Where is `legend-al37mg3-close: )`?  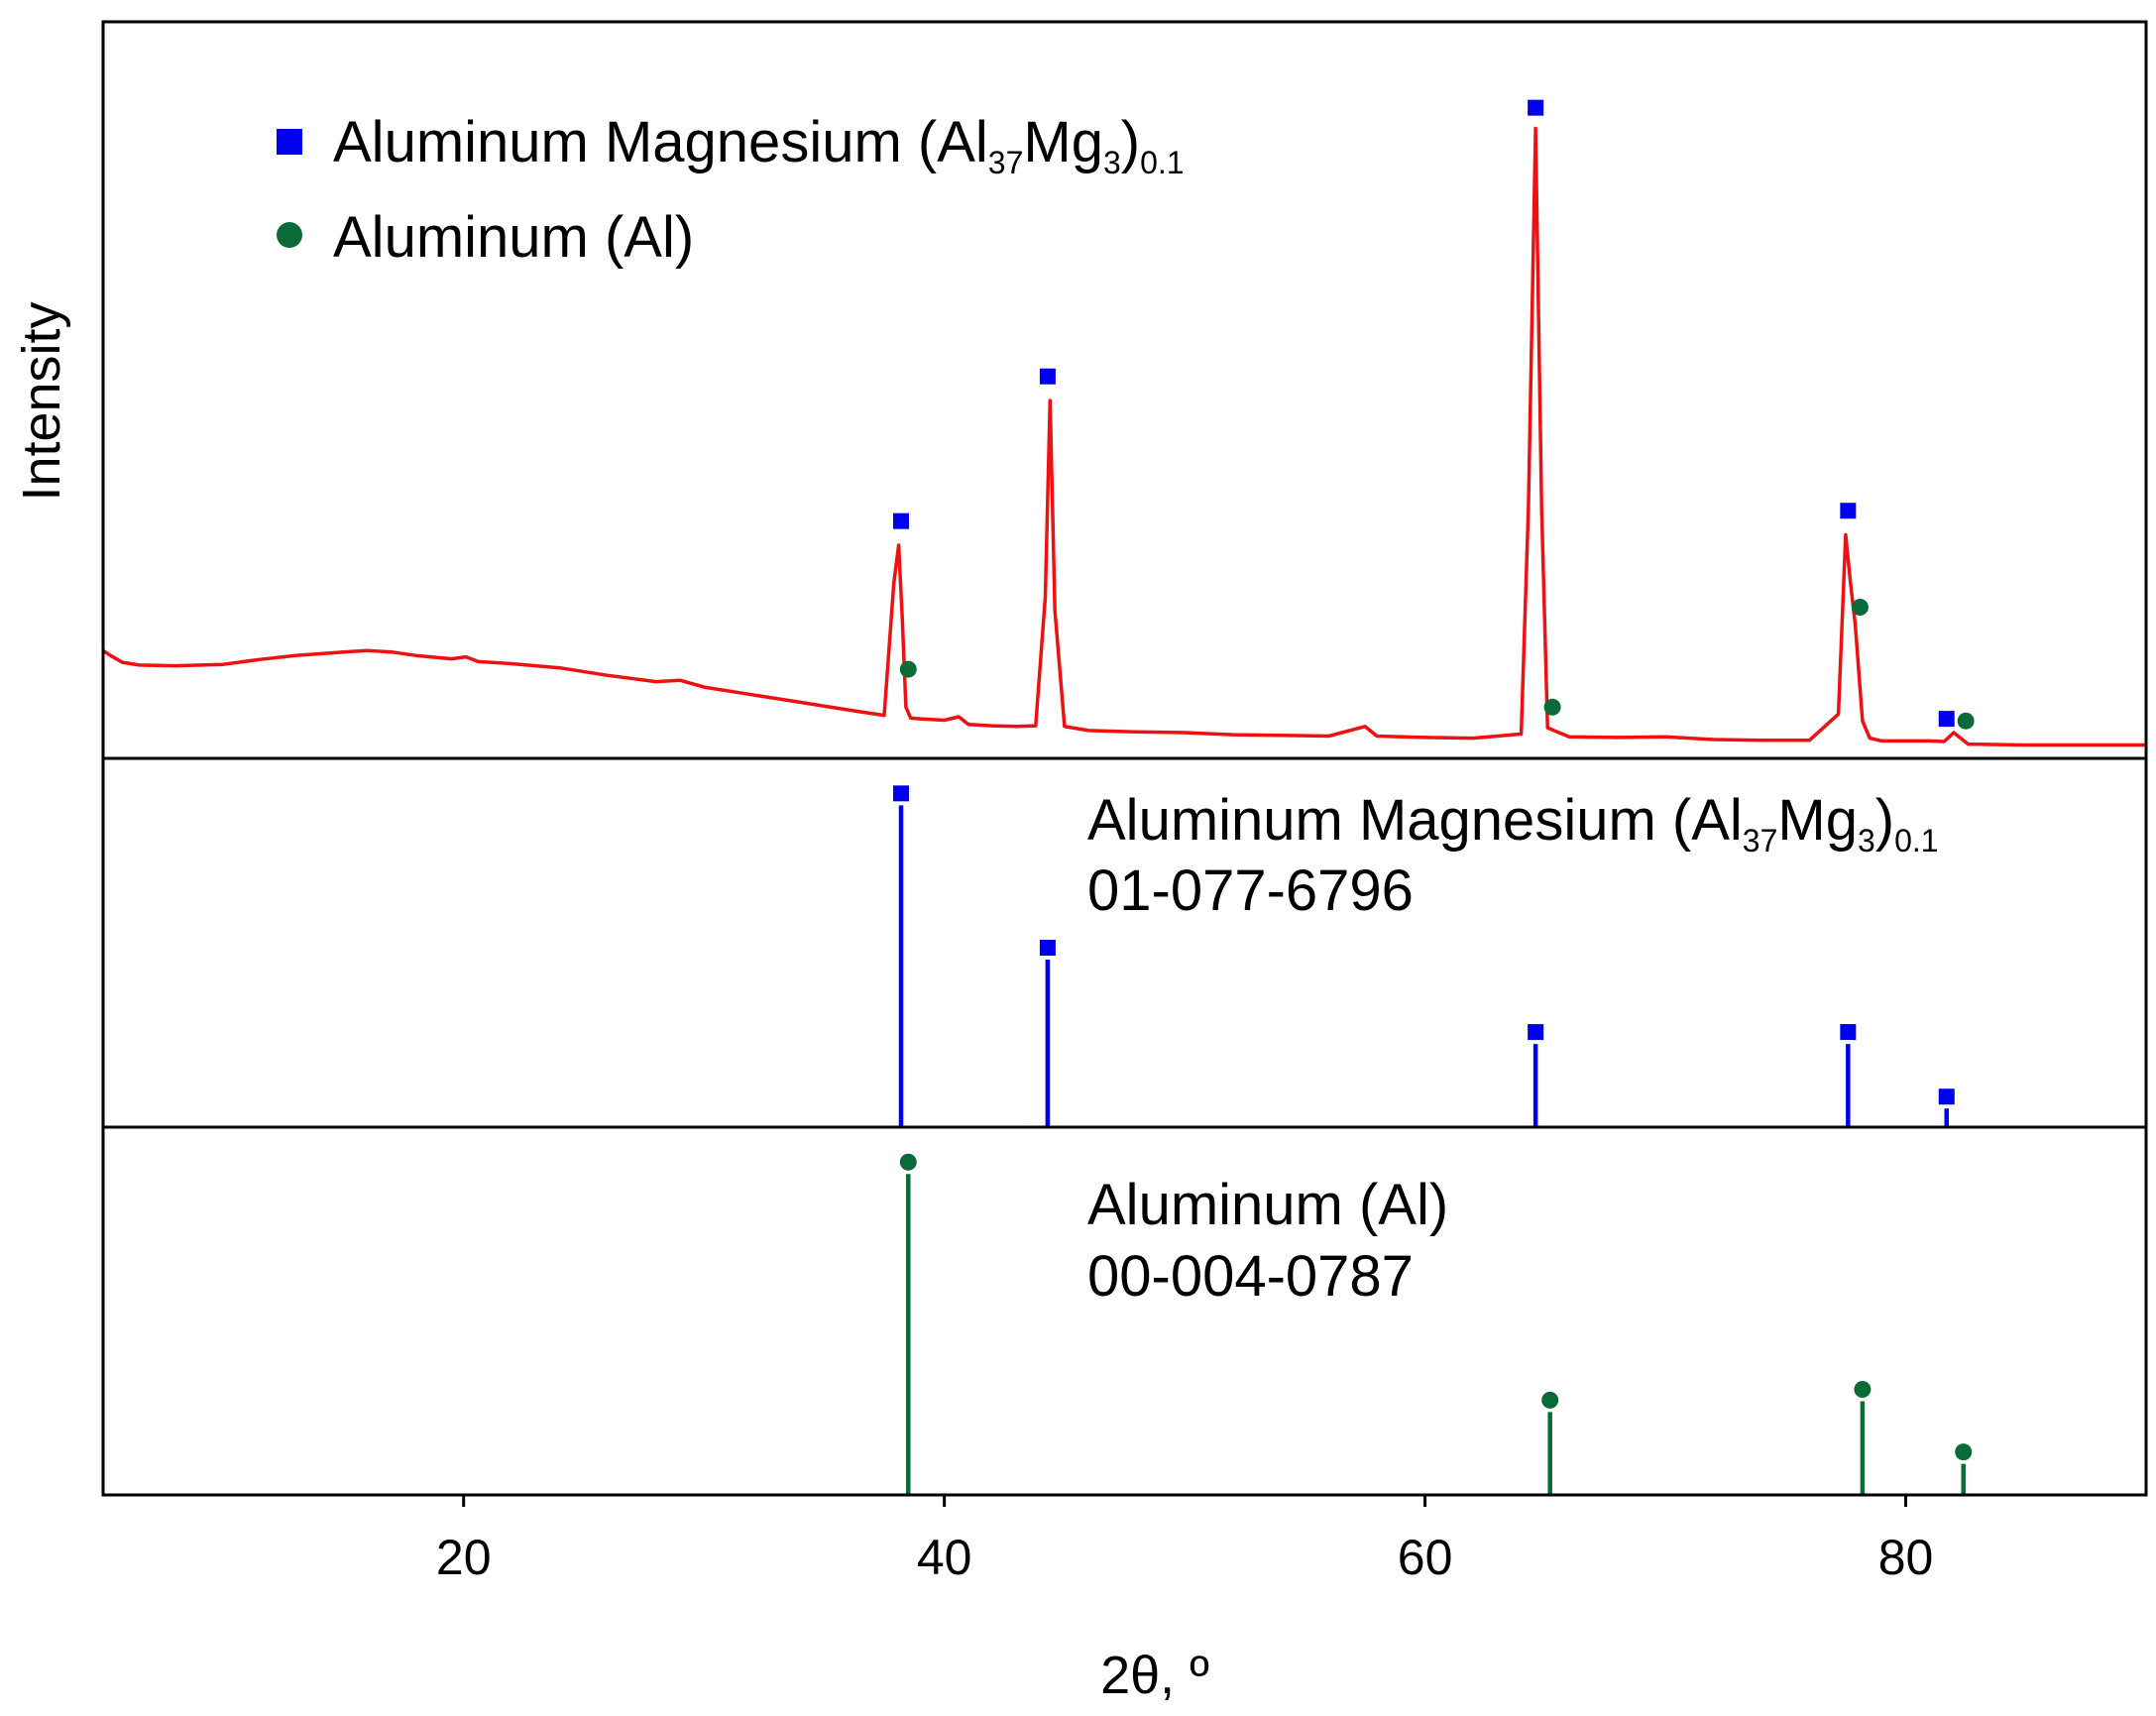
legend-al37mg3-close: ) is located at coordinates (1130, 142).